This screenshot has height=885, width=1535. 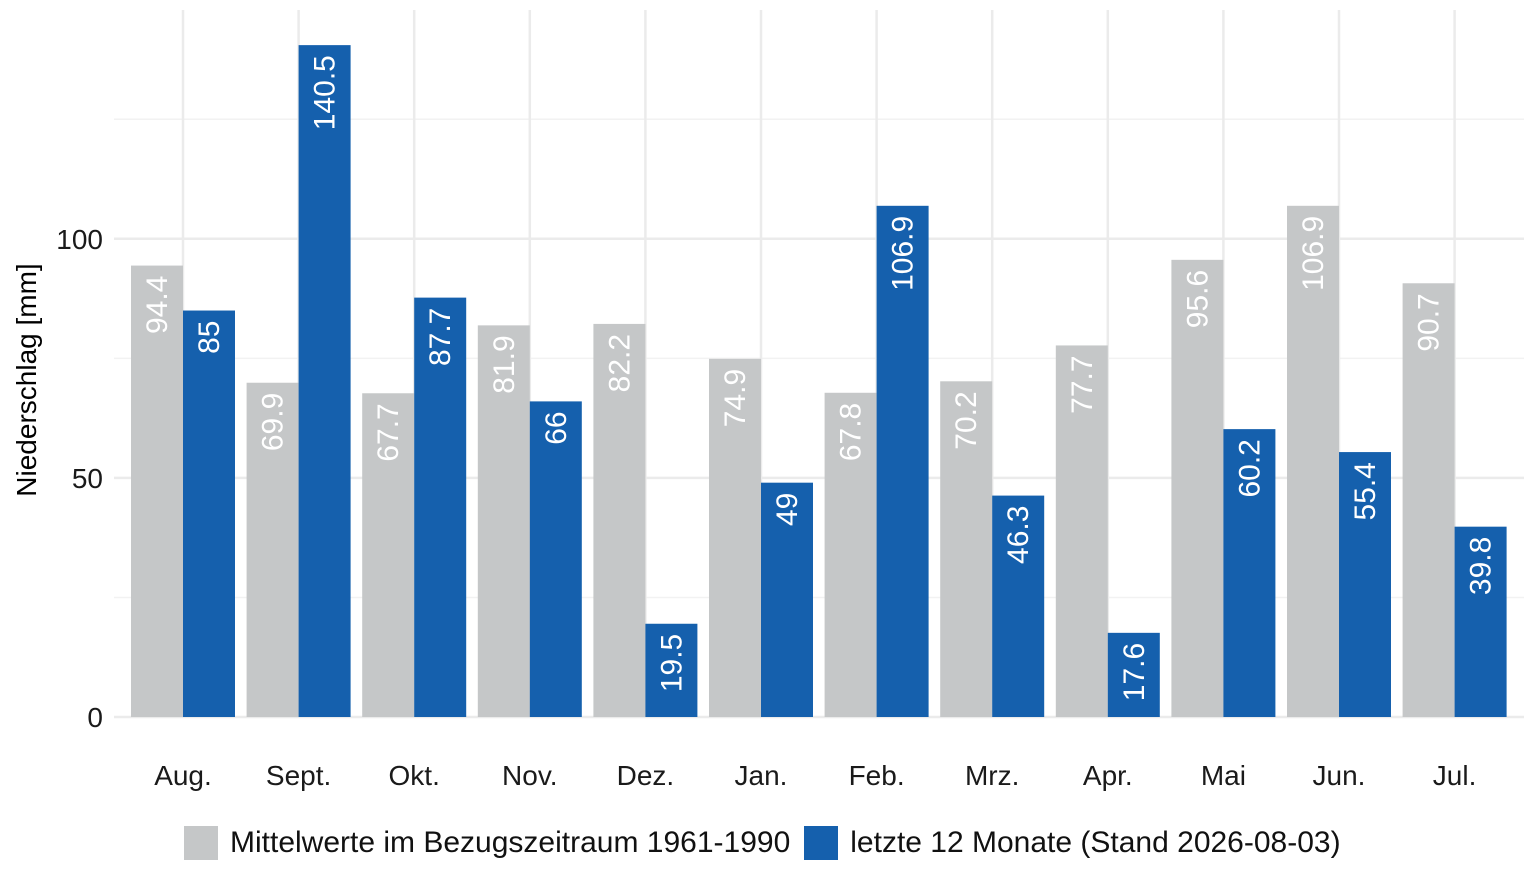 What do you see at coordinates (1095, 842) in the screenshot?
I see `legend-label-last-12-months: letzte 12 Monate (Stand 2026-08-03)` at bounding box center [1095, 842].